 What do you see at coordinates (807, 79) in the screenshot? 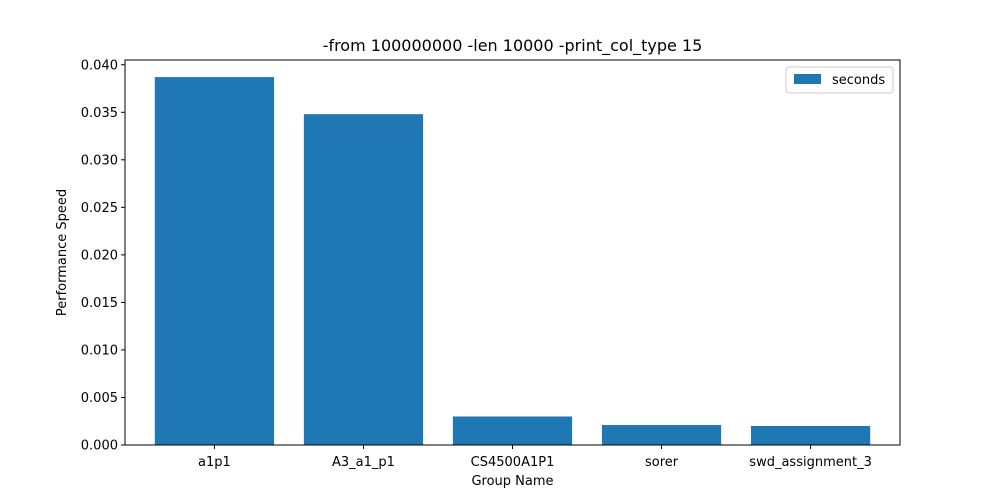
I see `legend-swatch` at bounding box center [807, 79].